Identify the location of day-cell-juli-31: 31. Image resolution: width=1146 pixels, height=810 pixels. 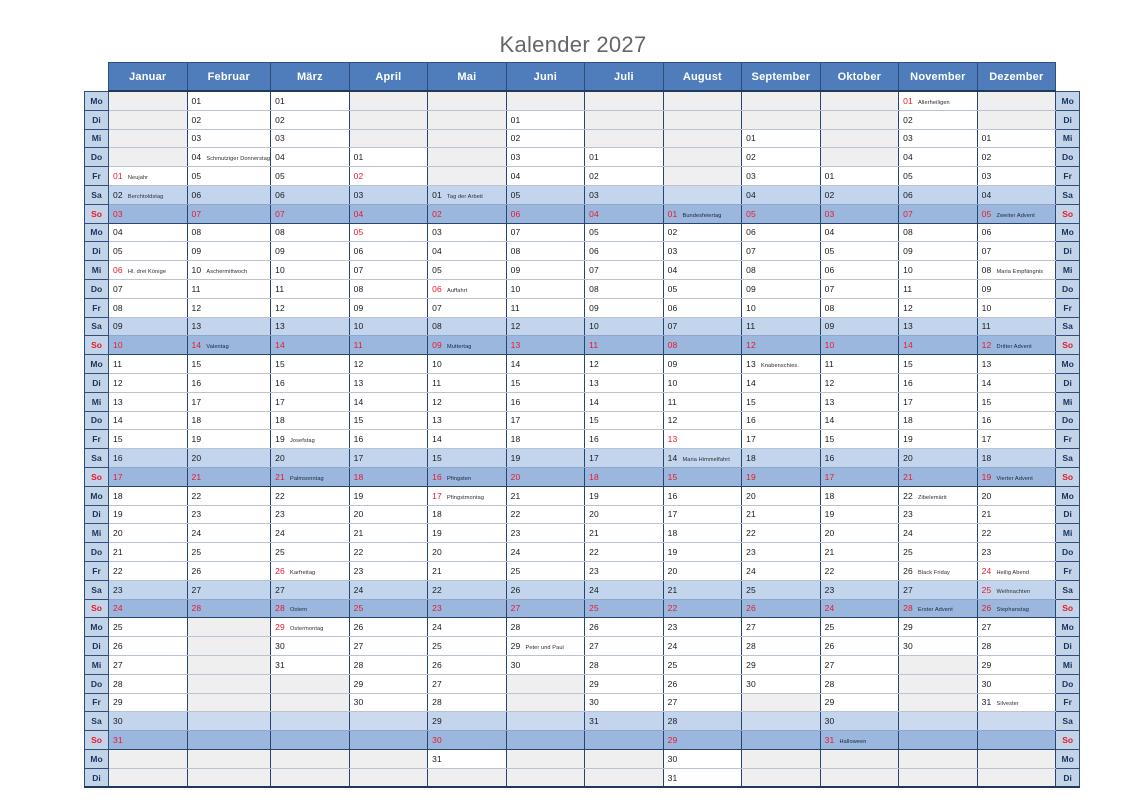
(624, 721).